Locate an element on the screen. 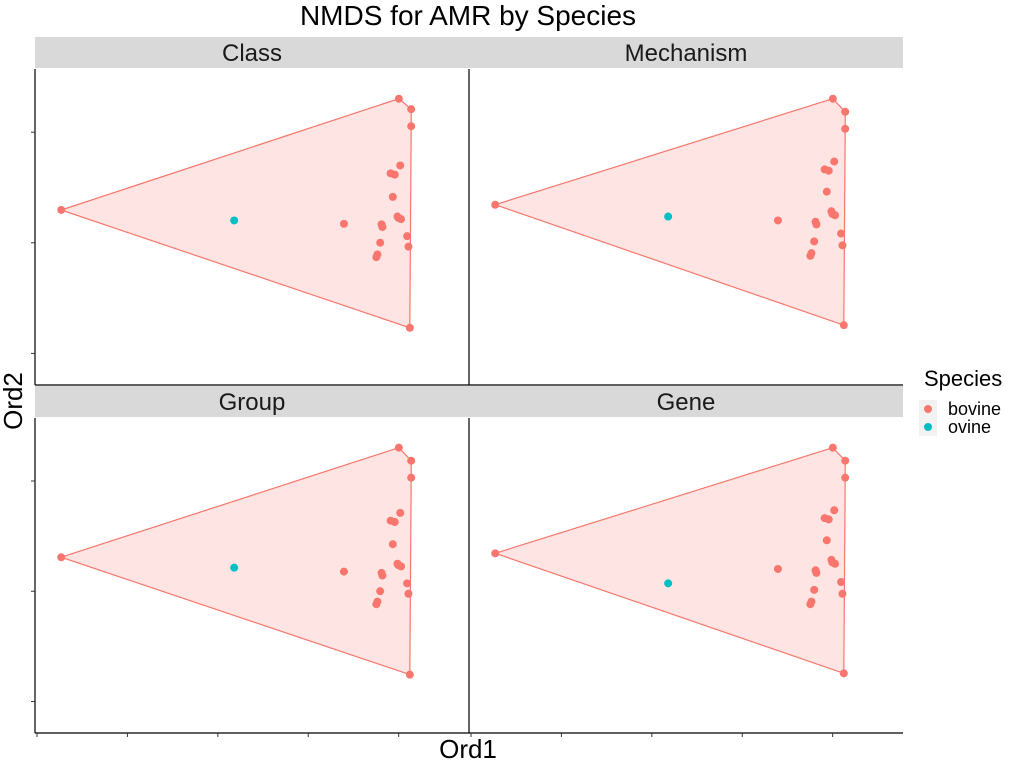 The image size is (1024, 768). x-axis-label: Ord1 is located at coordinates (468, 749).